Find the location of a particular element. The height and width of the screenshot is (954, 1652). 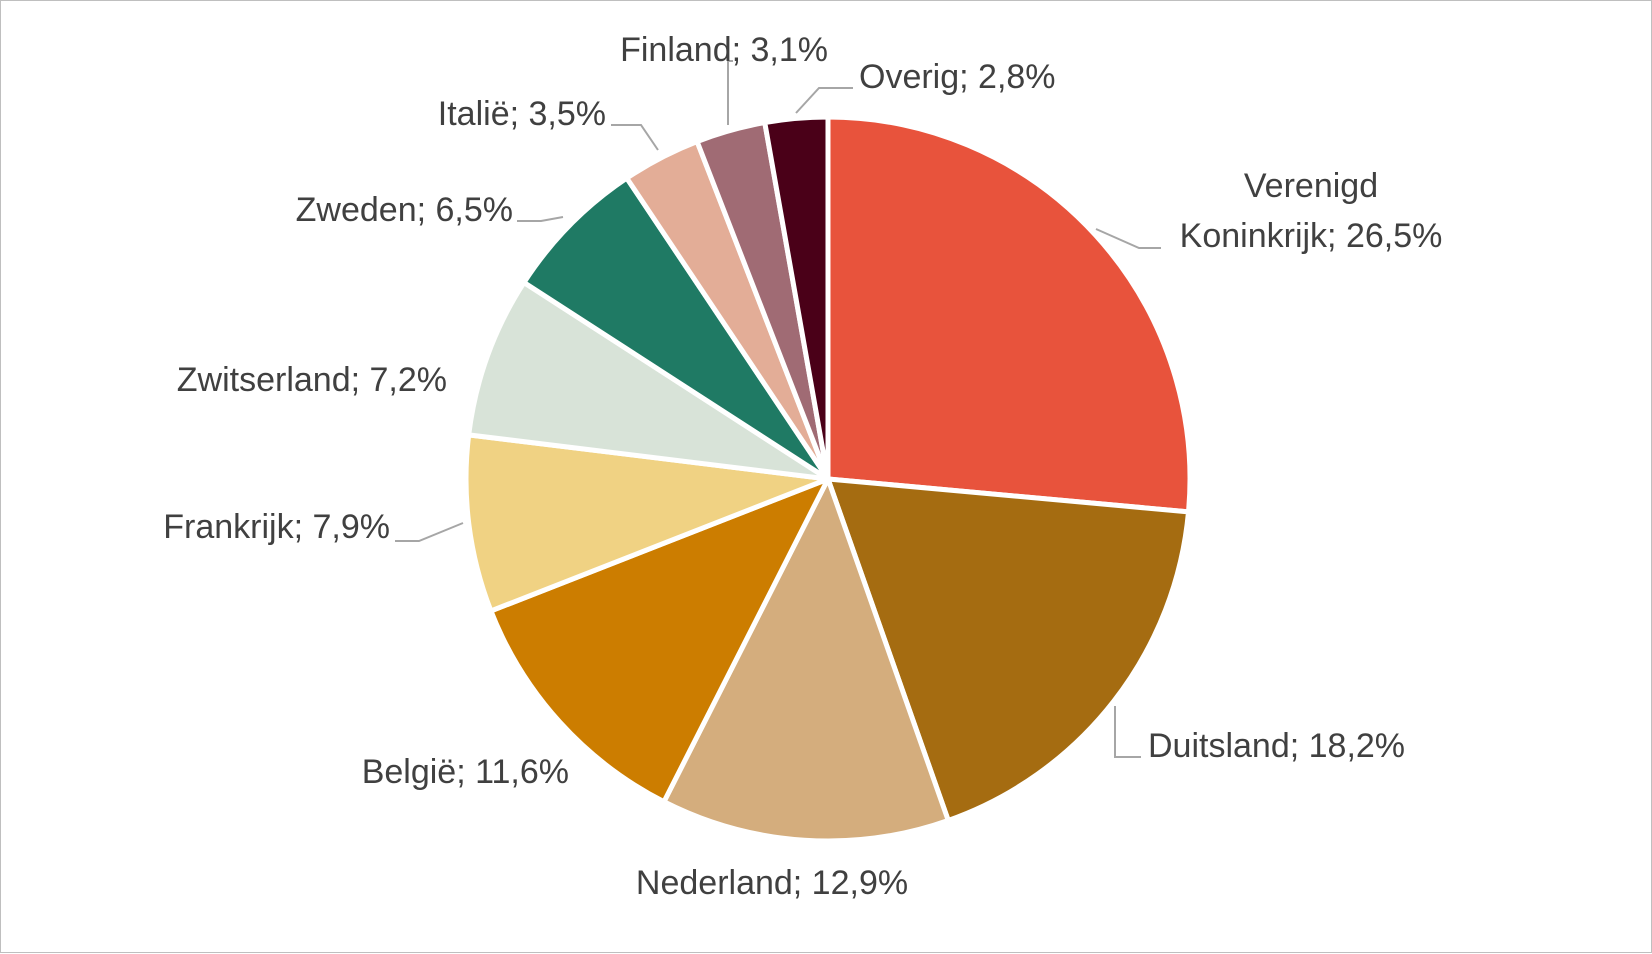

data-label-line: Verenigd is located at coordinates (1311, 186).